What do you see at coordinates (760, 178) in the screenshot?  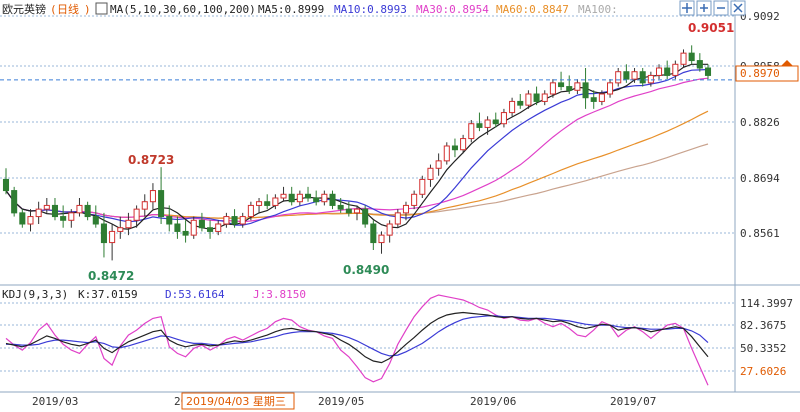 I see `price-tick: 0.8694` at bounding box center [760, 178].